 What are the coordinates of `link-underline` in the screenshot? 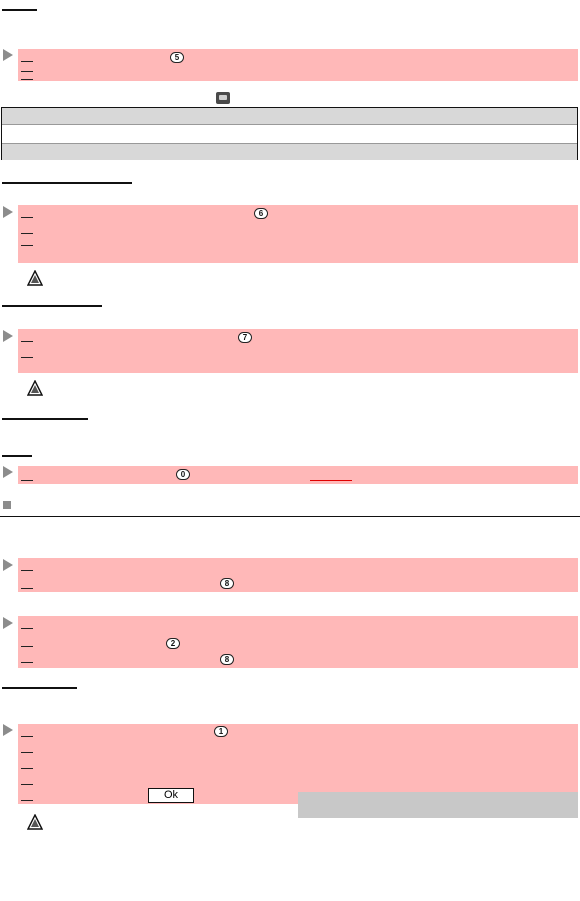 It's located at (331, 480).